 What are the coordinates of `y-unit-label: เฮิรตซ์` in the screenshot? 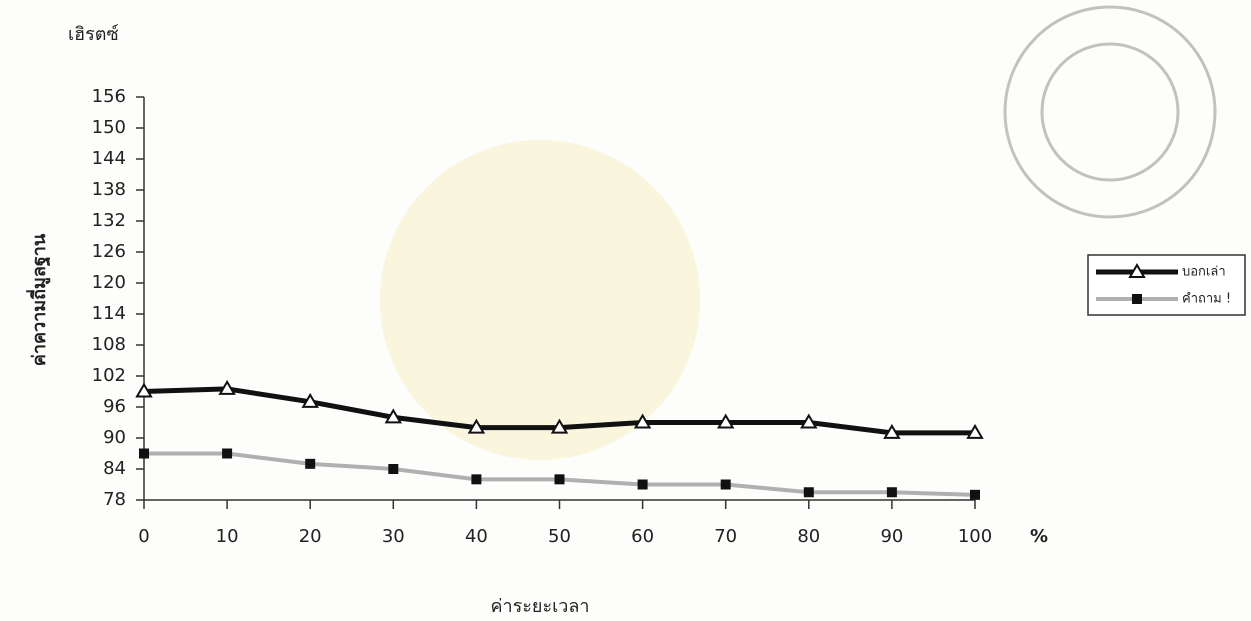 It's located at (93, 34).